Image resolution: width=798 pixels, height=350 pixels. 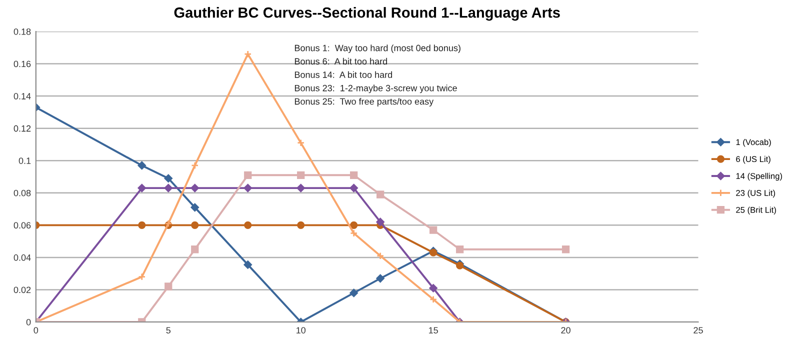 What do you see at coordinates (756, 210) in the screenshot?
I see `legend-label: 25 (Brit Lit)` at bounding box center [756, 210].